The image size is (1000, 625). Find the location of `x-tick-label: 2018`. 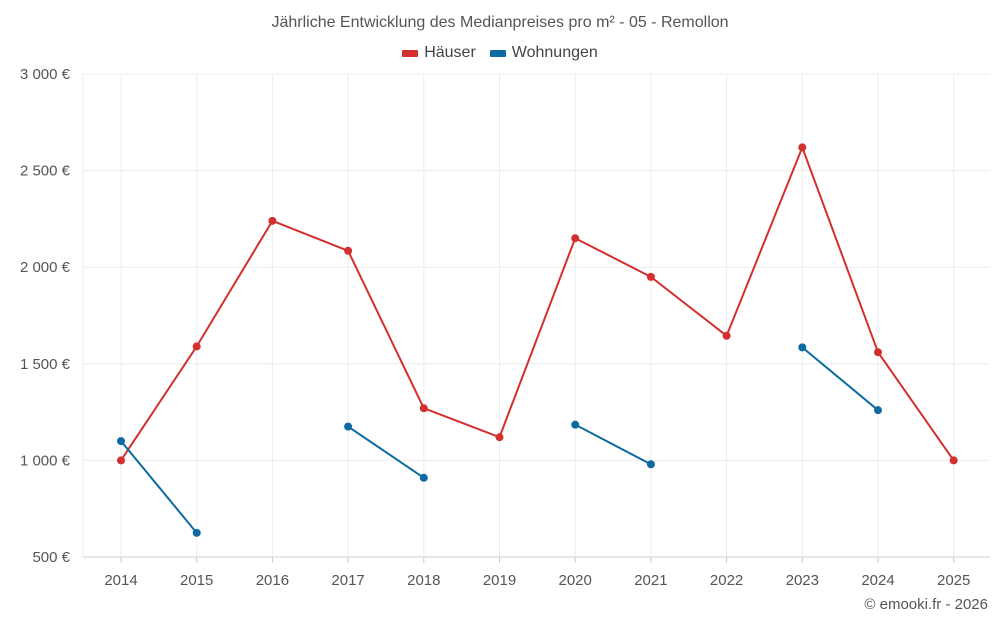

x-tick-label: 2018 is located at coordinates (423, 580).